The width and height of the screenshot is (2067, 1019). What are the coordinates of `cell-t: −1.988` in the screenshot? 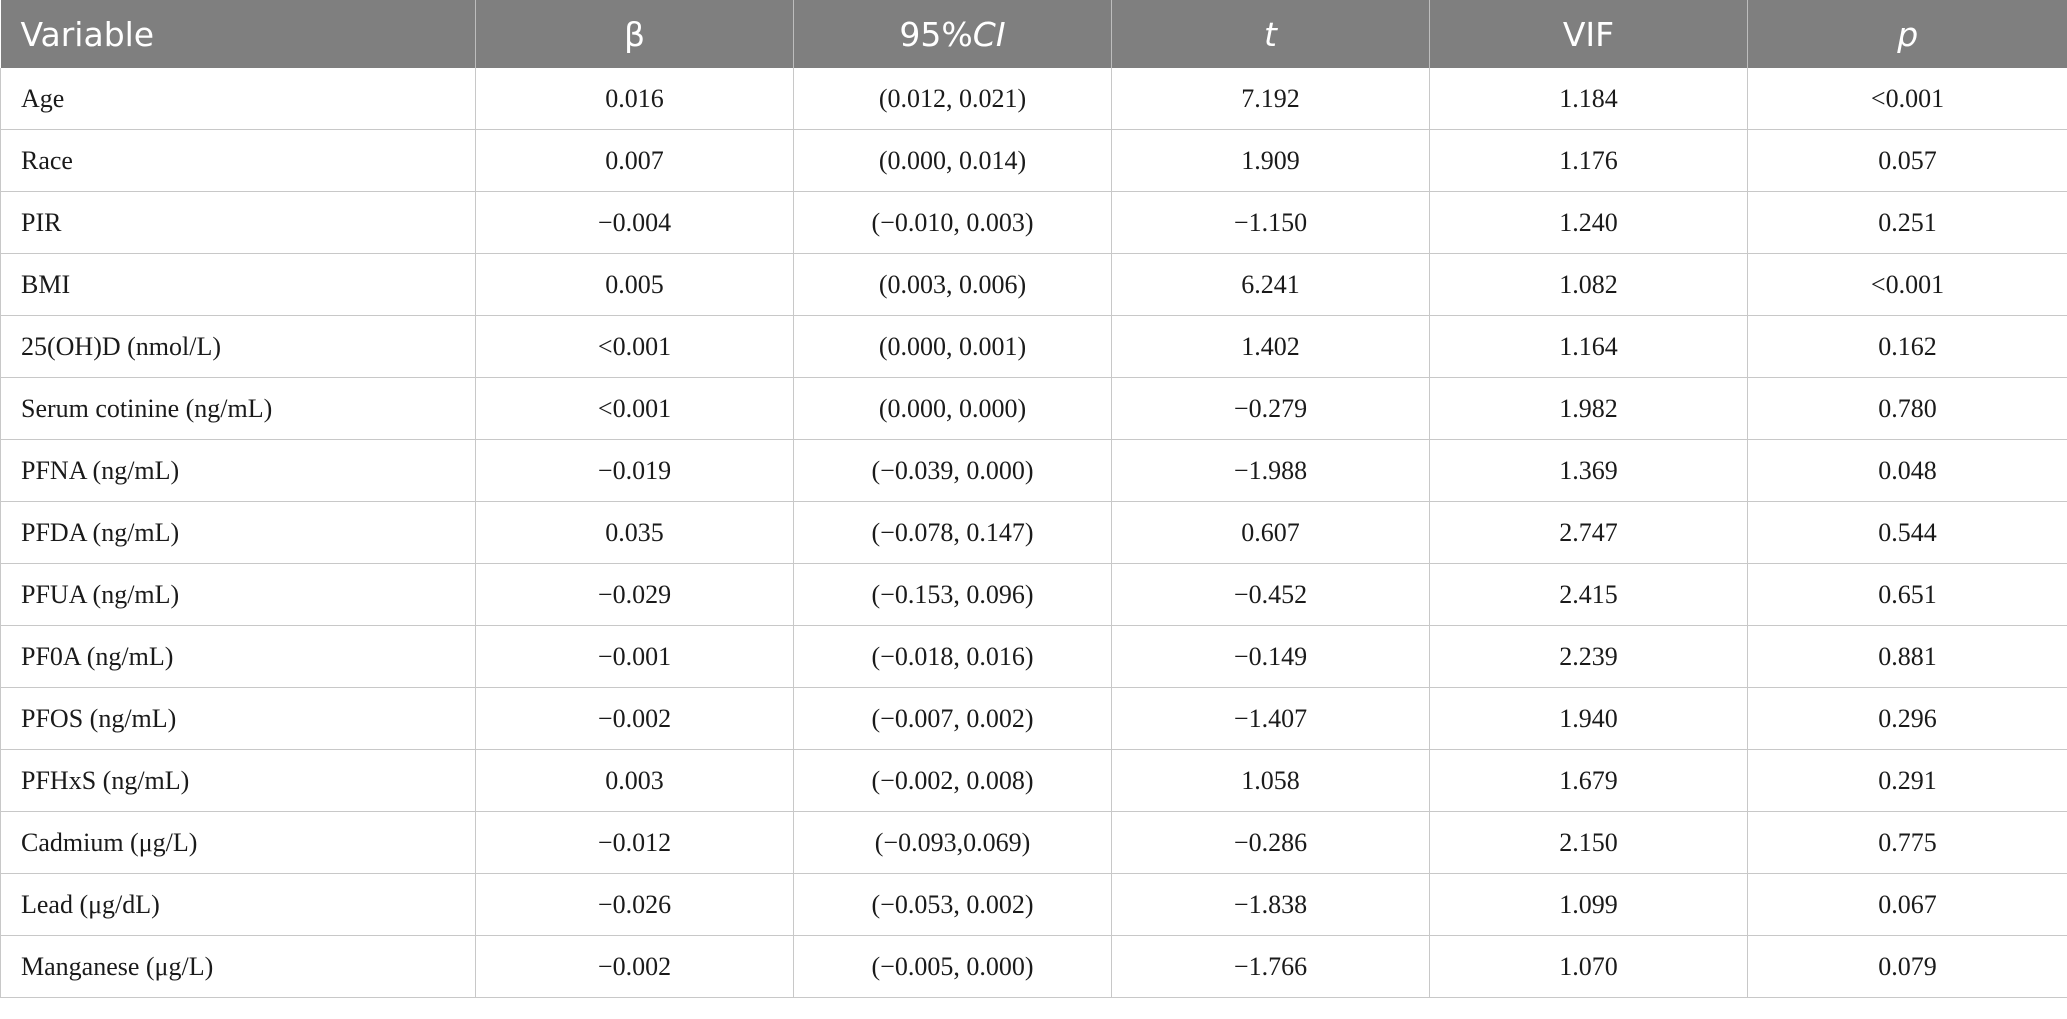 It's located at (1270, 470).